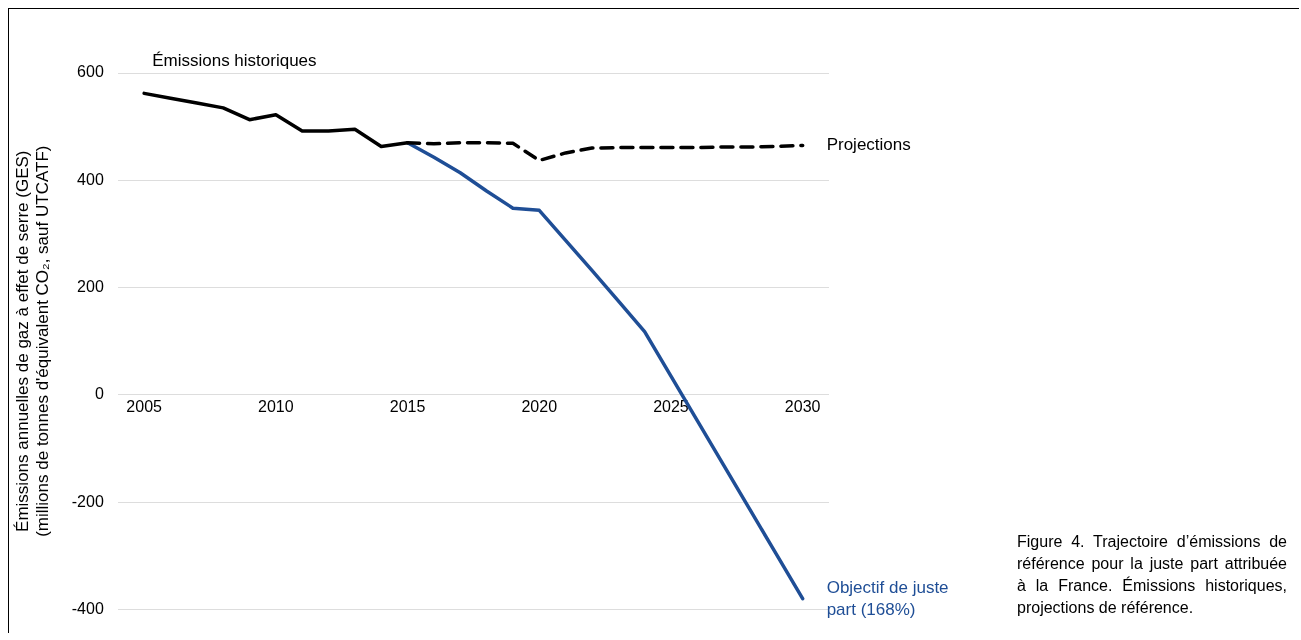 The image size is (1301, 640). What do you see at coordinates (87, 501) in the screenshot?
I see `y-tick-label: -200` at bounding box center [87, 501].